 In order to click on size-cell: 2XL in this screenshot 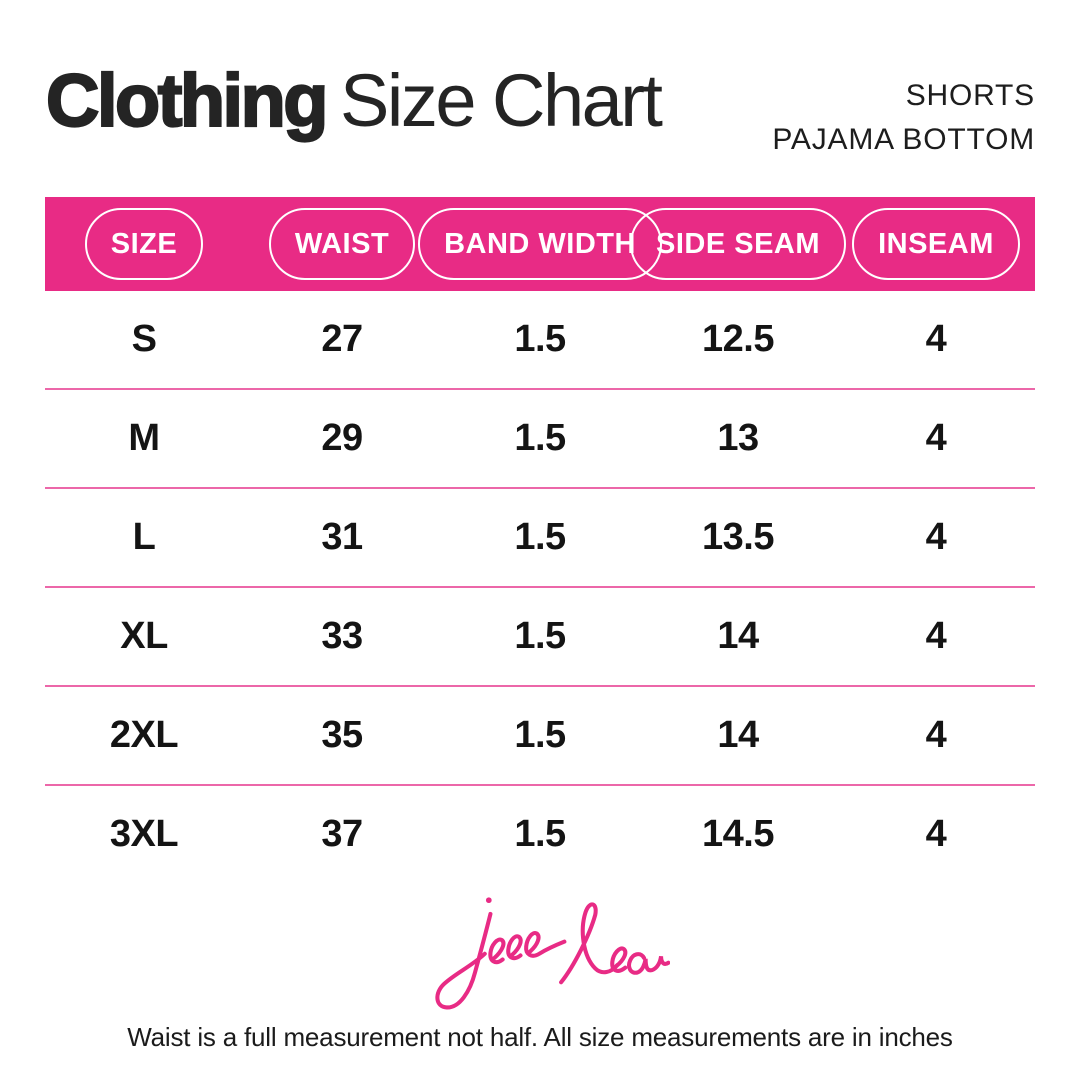, I will do `click(144, 735)`.